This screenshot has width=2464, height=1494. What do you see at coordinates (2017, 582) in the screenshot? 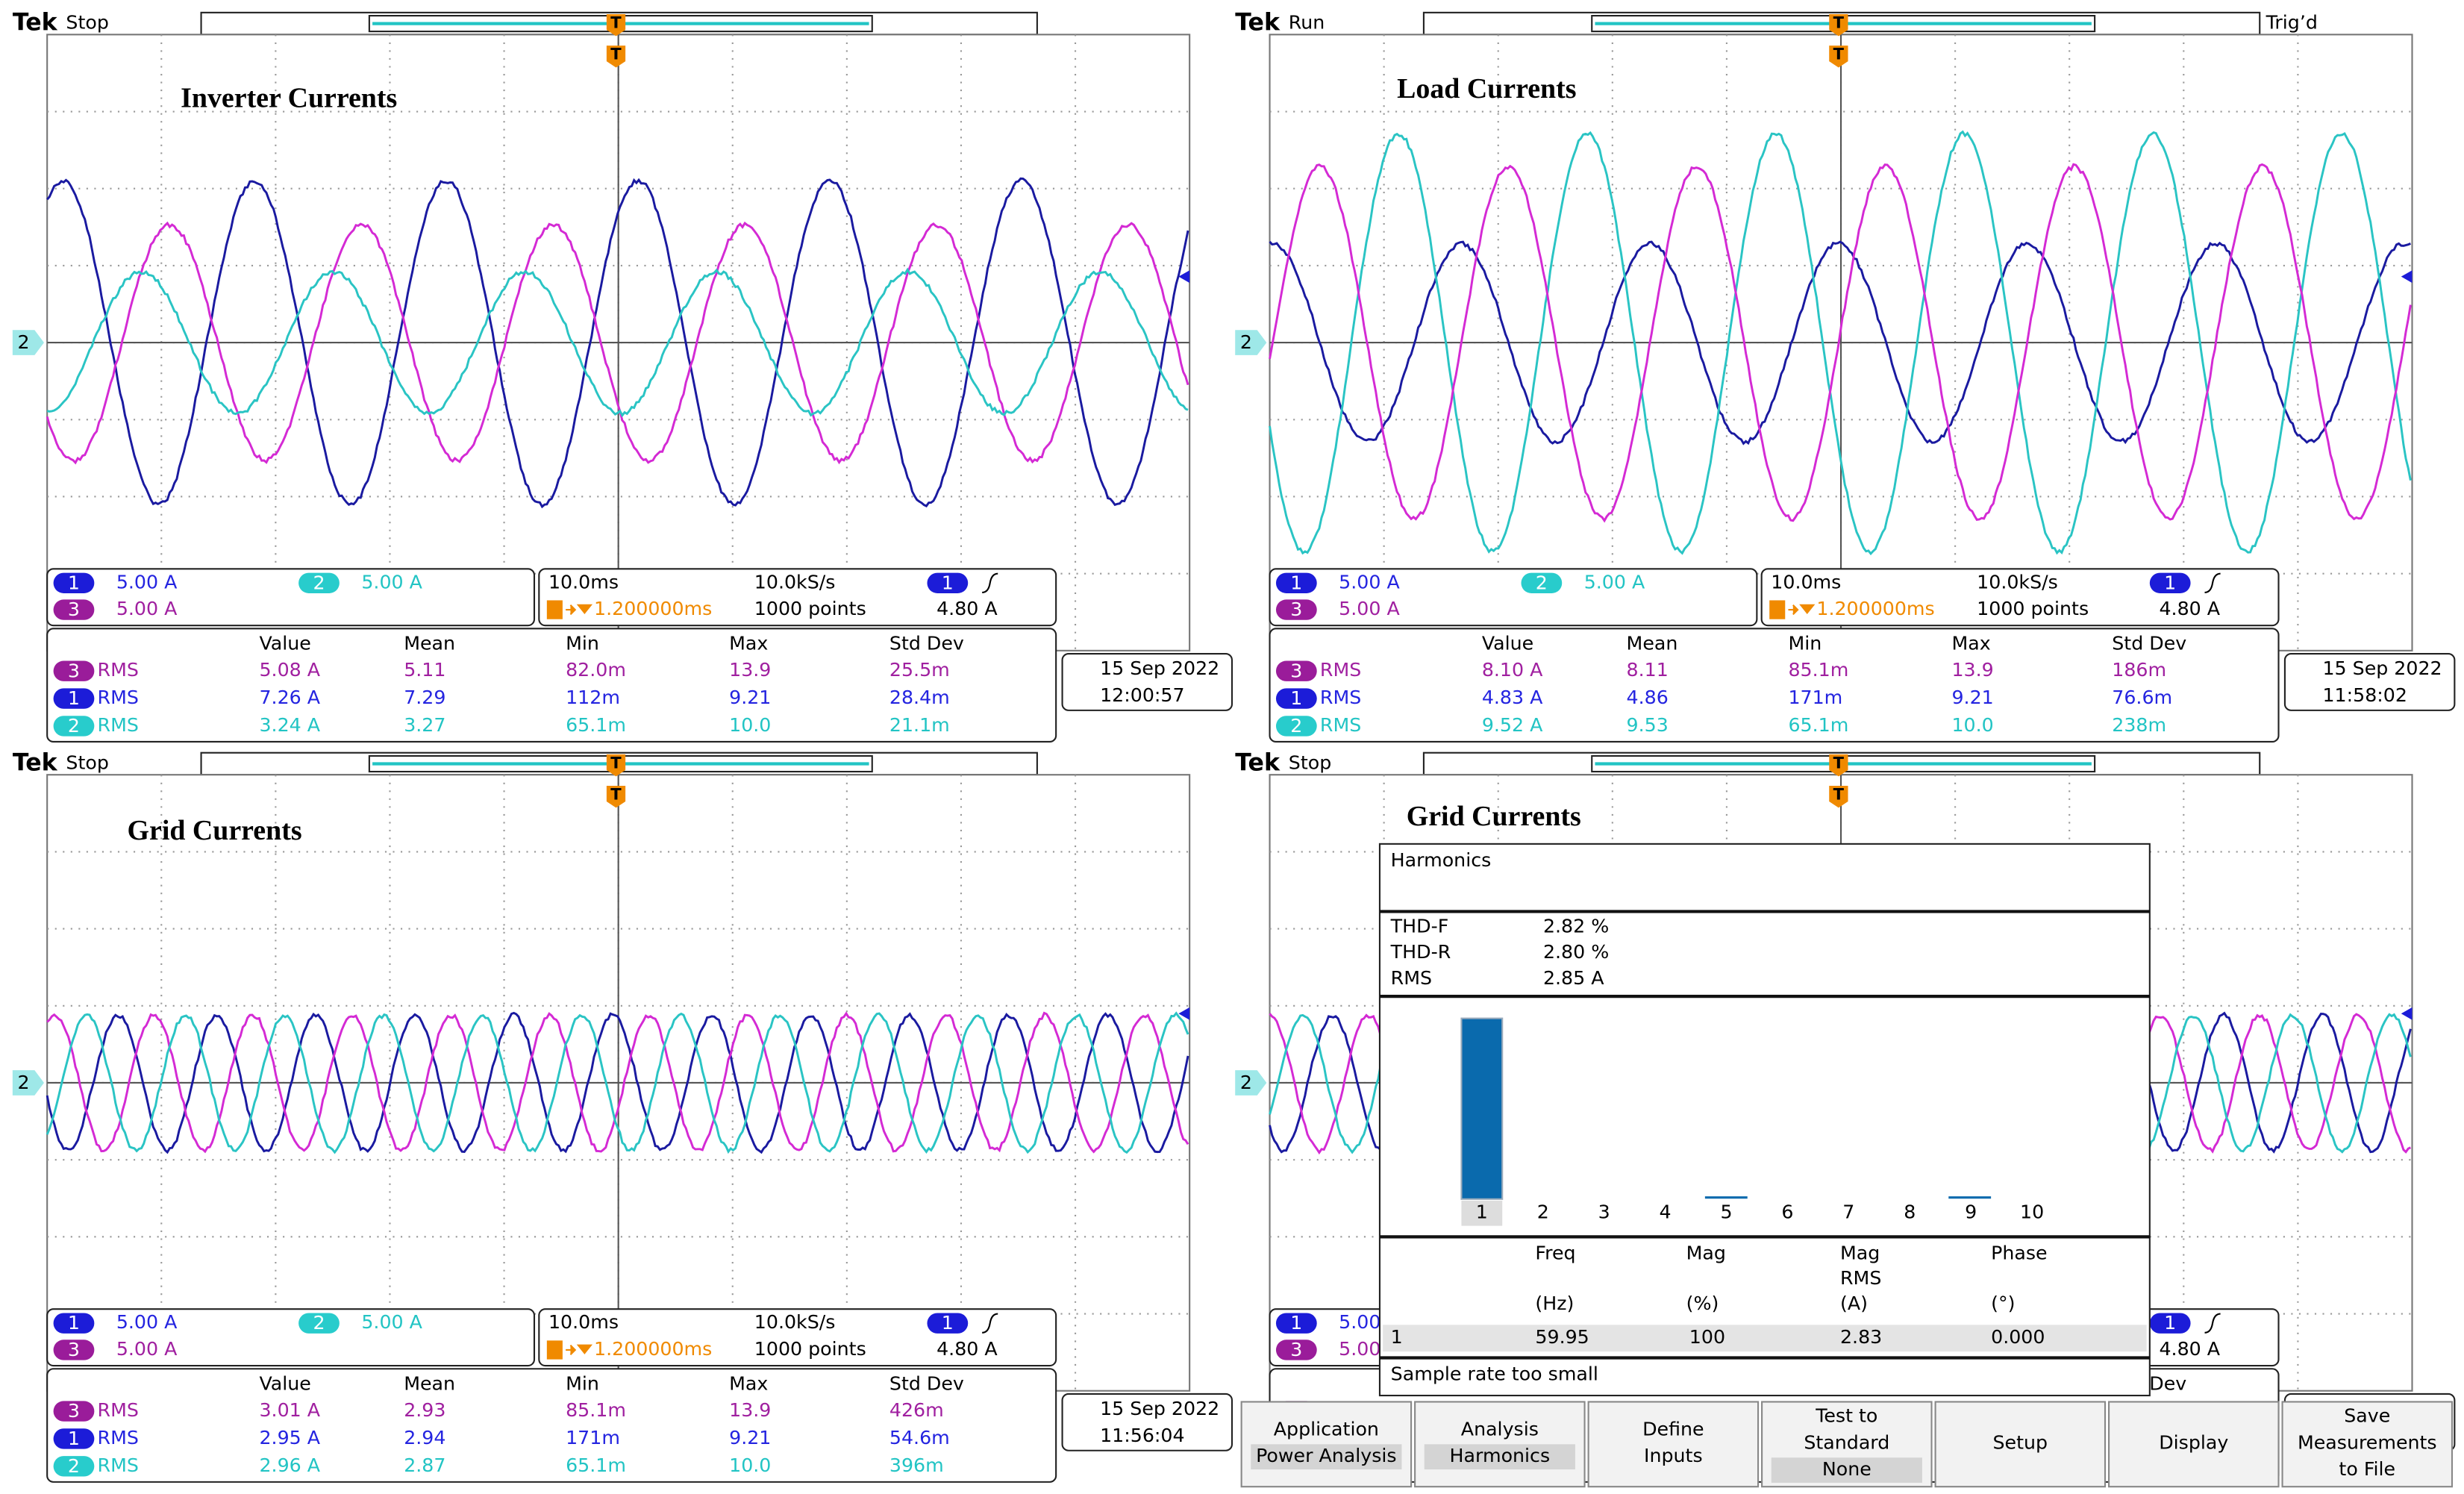
I see `sample-rate: 10.0kS/s` at bounding box center [2017, 582].